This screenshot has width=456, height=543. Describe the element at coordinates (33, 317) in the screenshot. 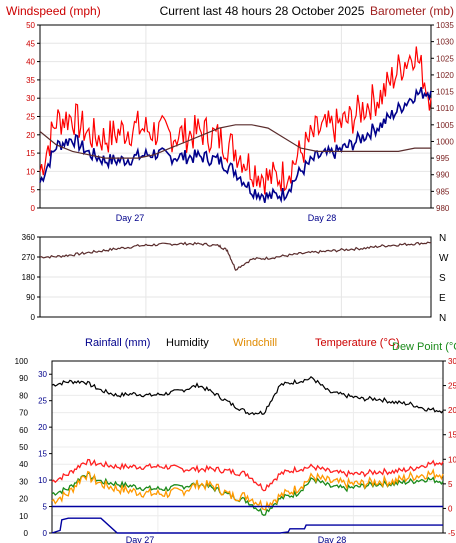

I see `direction-degree-label: 0` at that location.